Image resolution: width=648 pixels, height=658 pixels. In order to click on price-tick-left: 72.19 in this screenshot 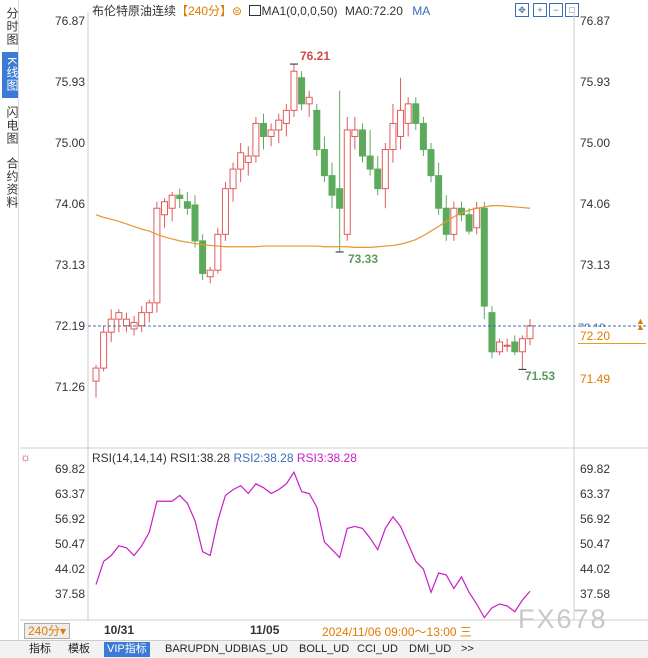, I will do `click(70, 326)`.